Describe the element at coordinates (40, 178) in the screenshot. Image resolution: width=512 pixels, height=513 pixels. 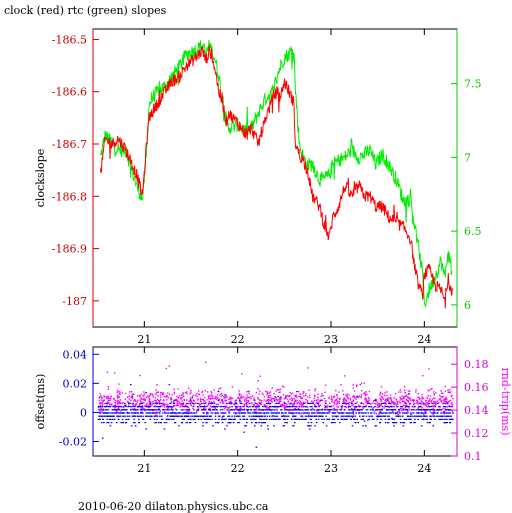
I see `y-axis-label-top: clockslope` at that location.